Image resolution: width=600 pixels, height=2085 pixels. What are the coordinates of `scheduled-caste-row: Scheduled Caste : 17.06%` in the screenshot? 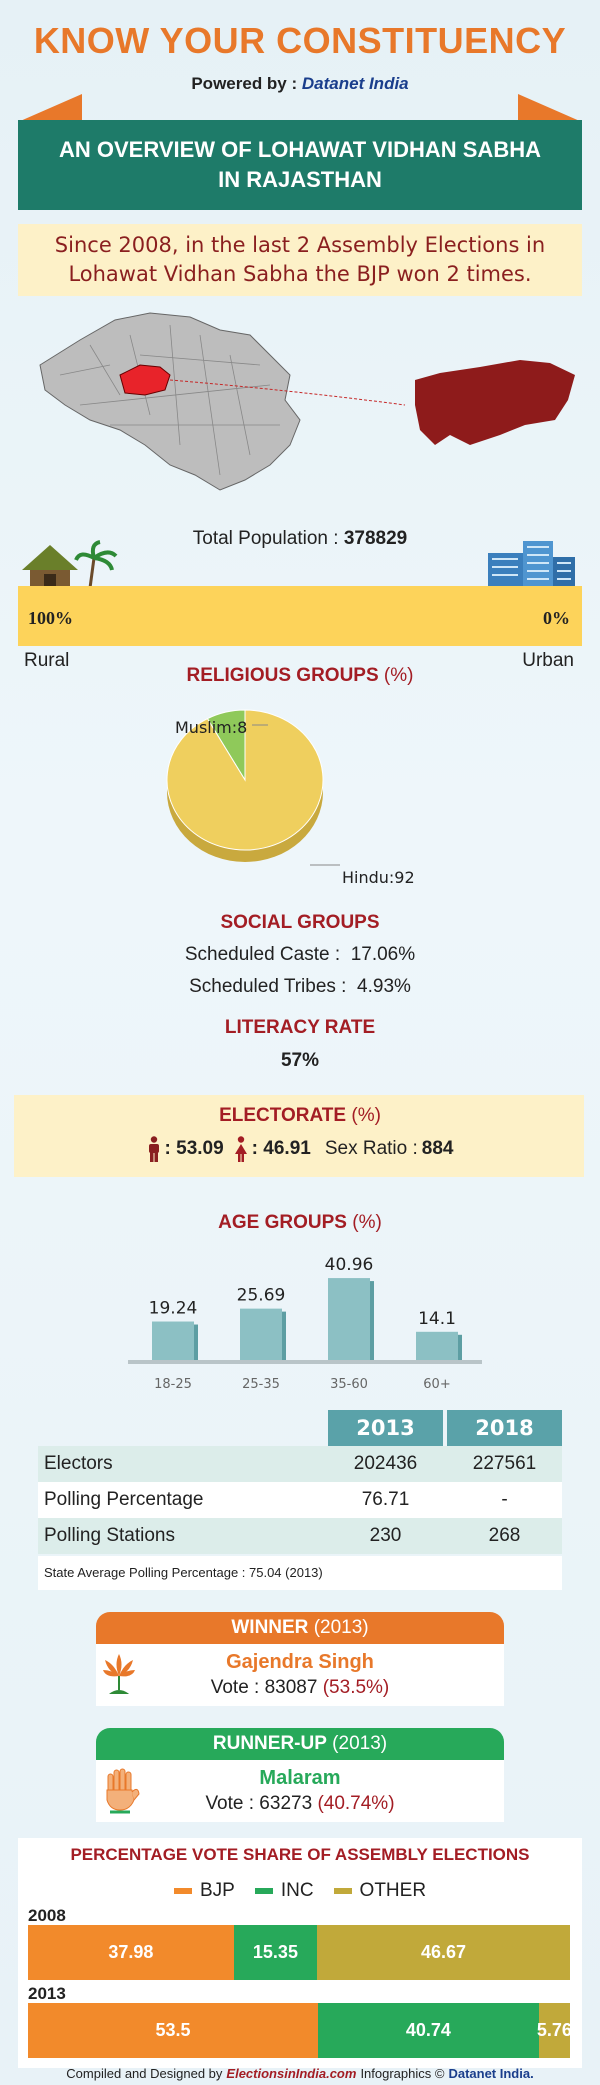 It's located at (300, 955).